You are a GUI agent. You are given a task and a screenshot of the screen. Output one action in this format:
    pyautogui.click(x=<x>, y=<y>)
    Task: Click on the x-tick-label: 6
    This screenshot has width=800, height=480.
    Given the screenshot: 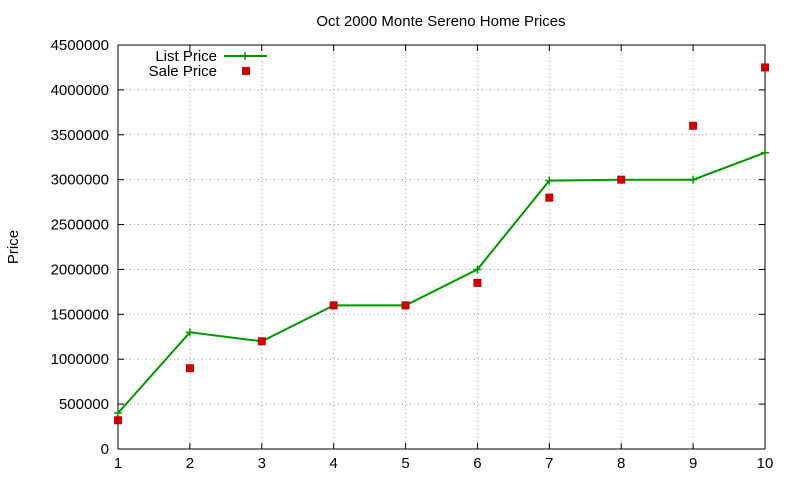 What is the action you would take?
    pyautogui.click(x=477, y=463)
    